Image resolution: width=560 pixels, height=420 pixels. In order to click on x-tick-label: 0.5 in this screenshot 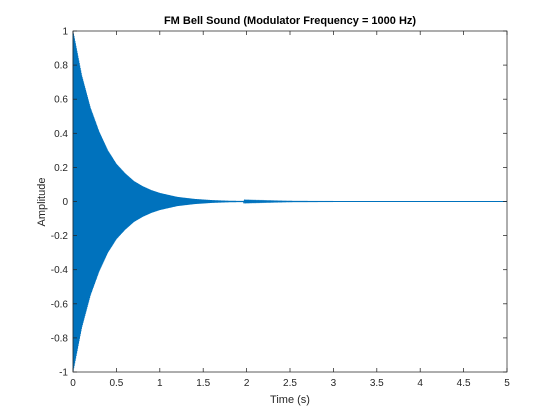, I will do `click(116, 383)`.